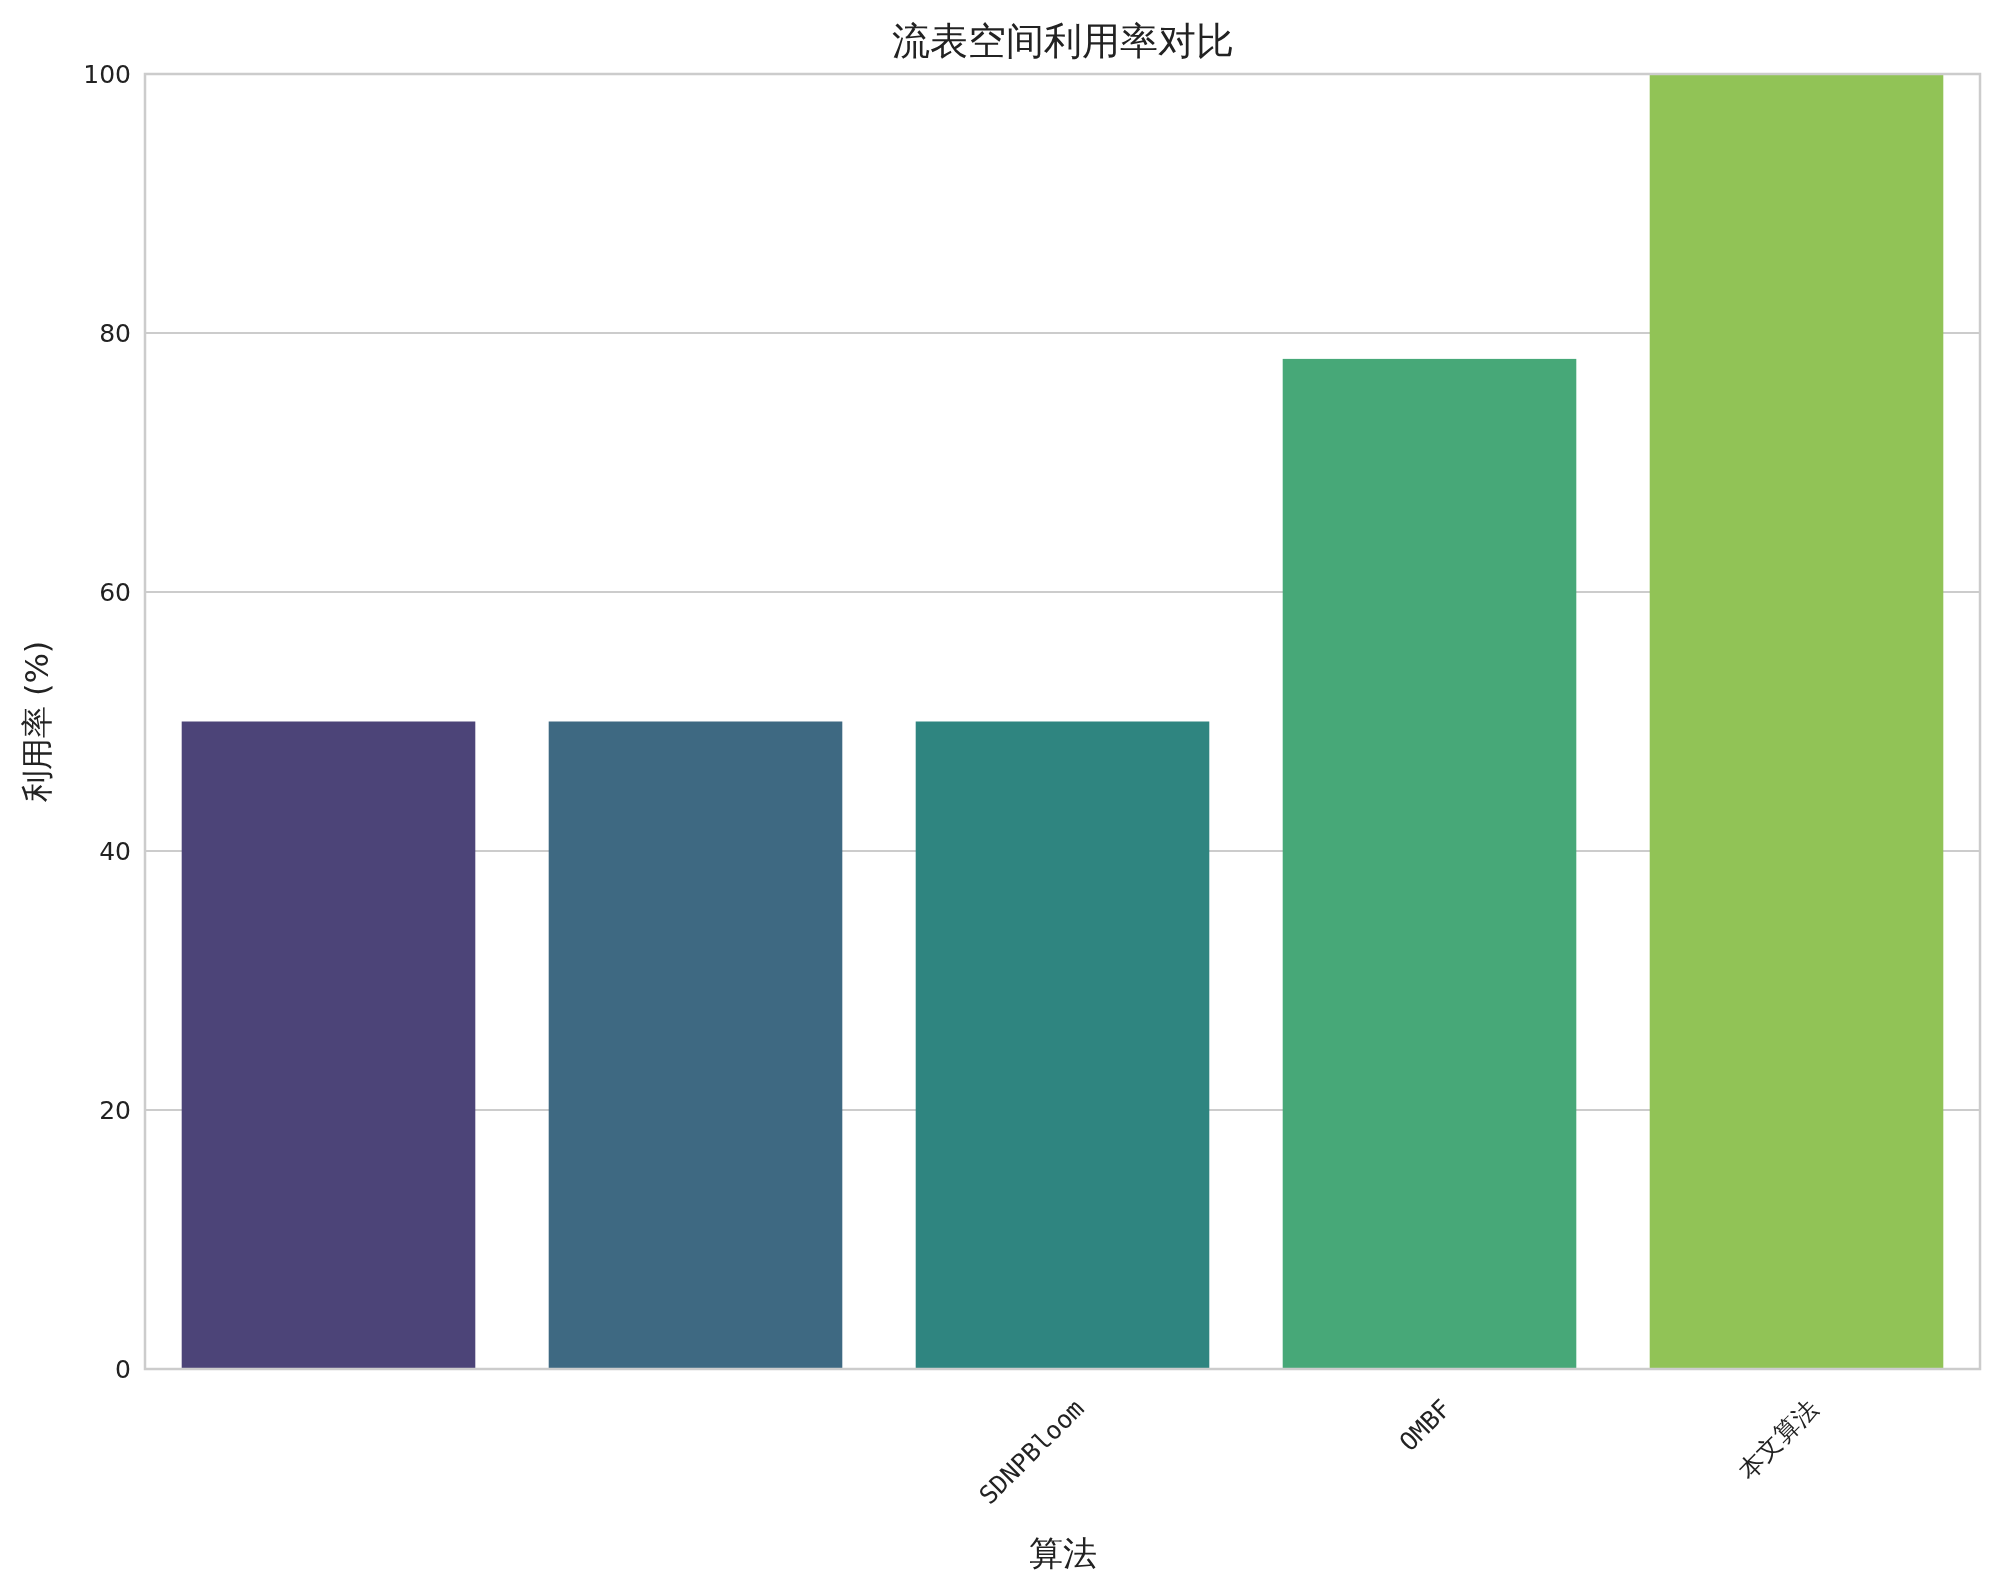 The height and width of the screenshot is (1593, 2000). I want to click on y-tick-label: 80, so click(115, 333).